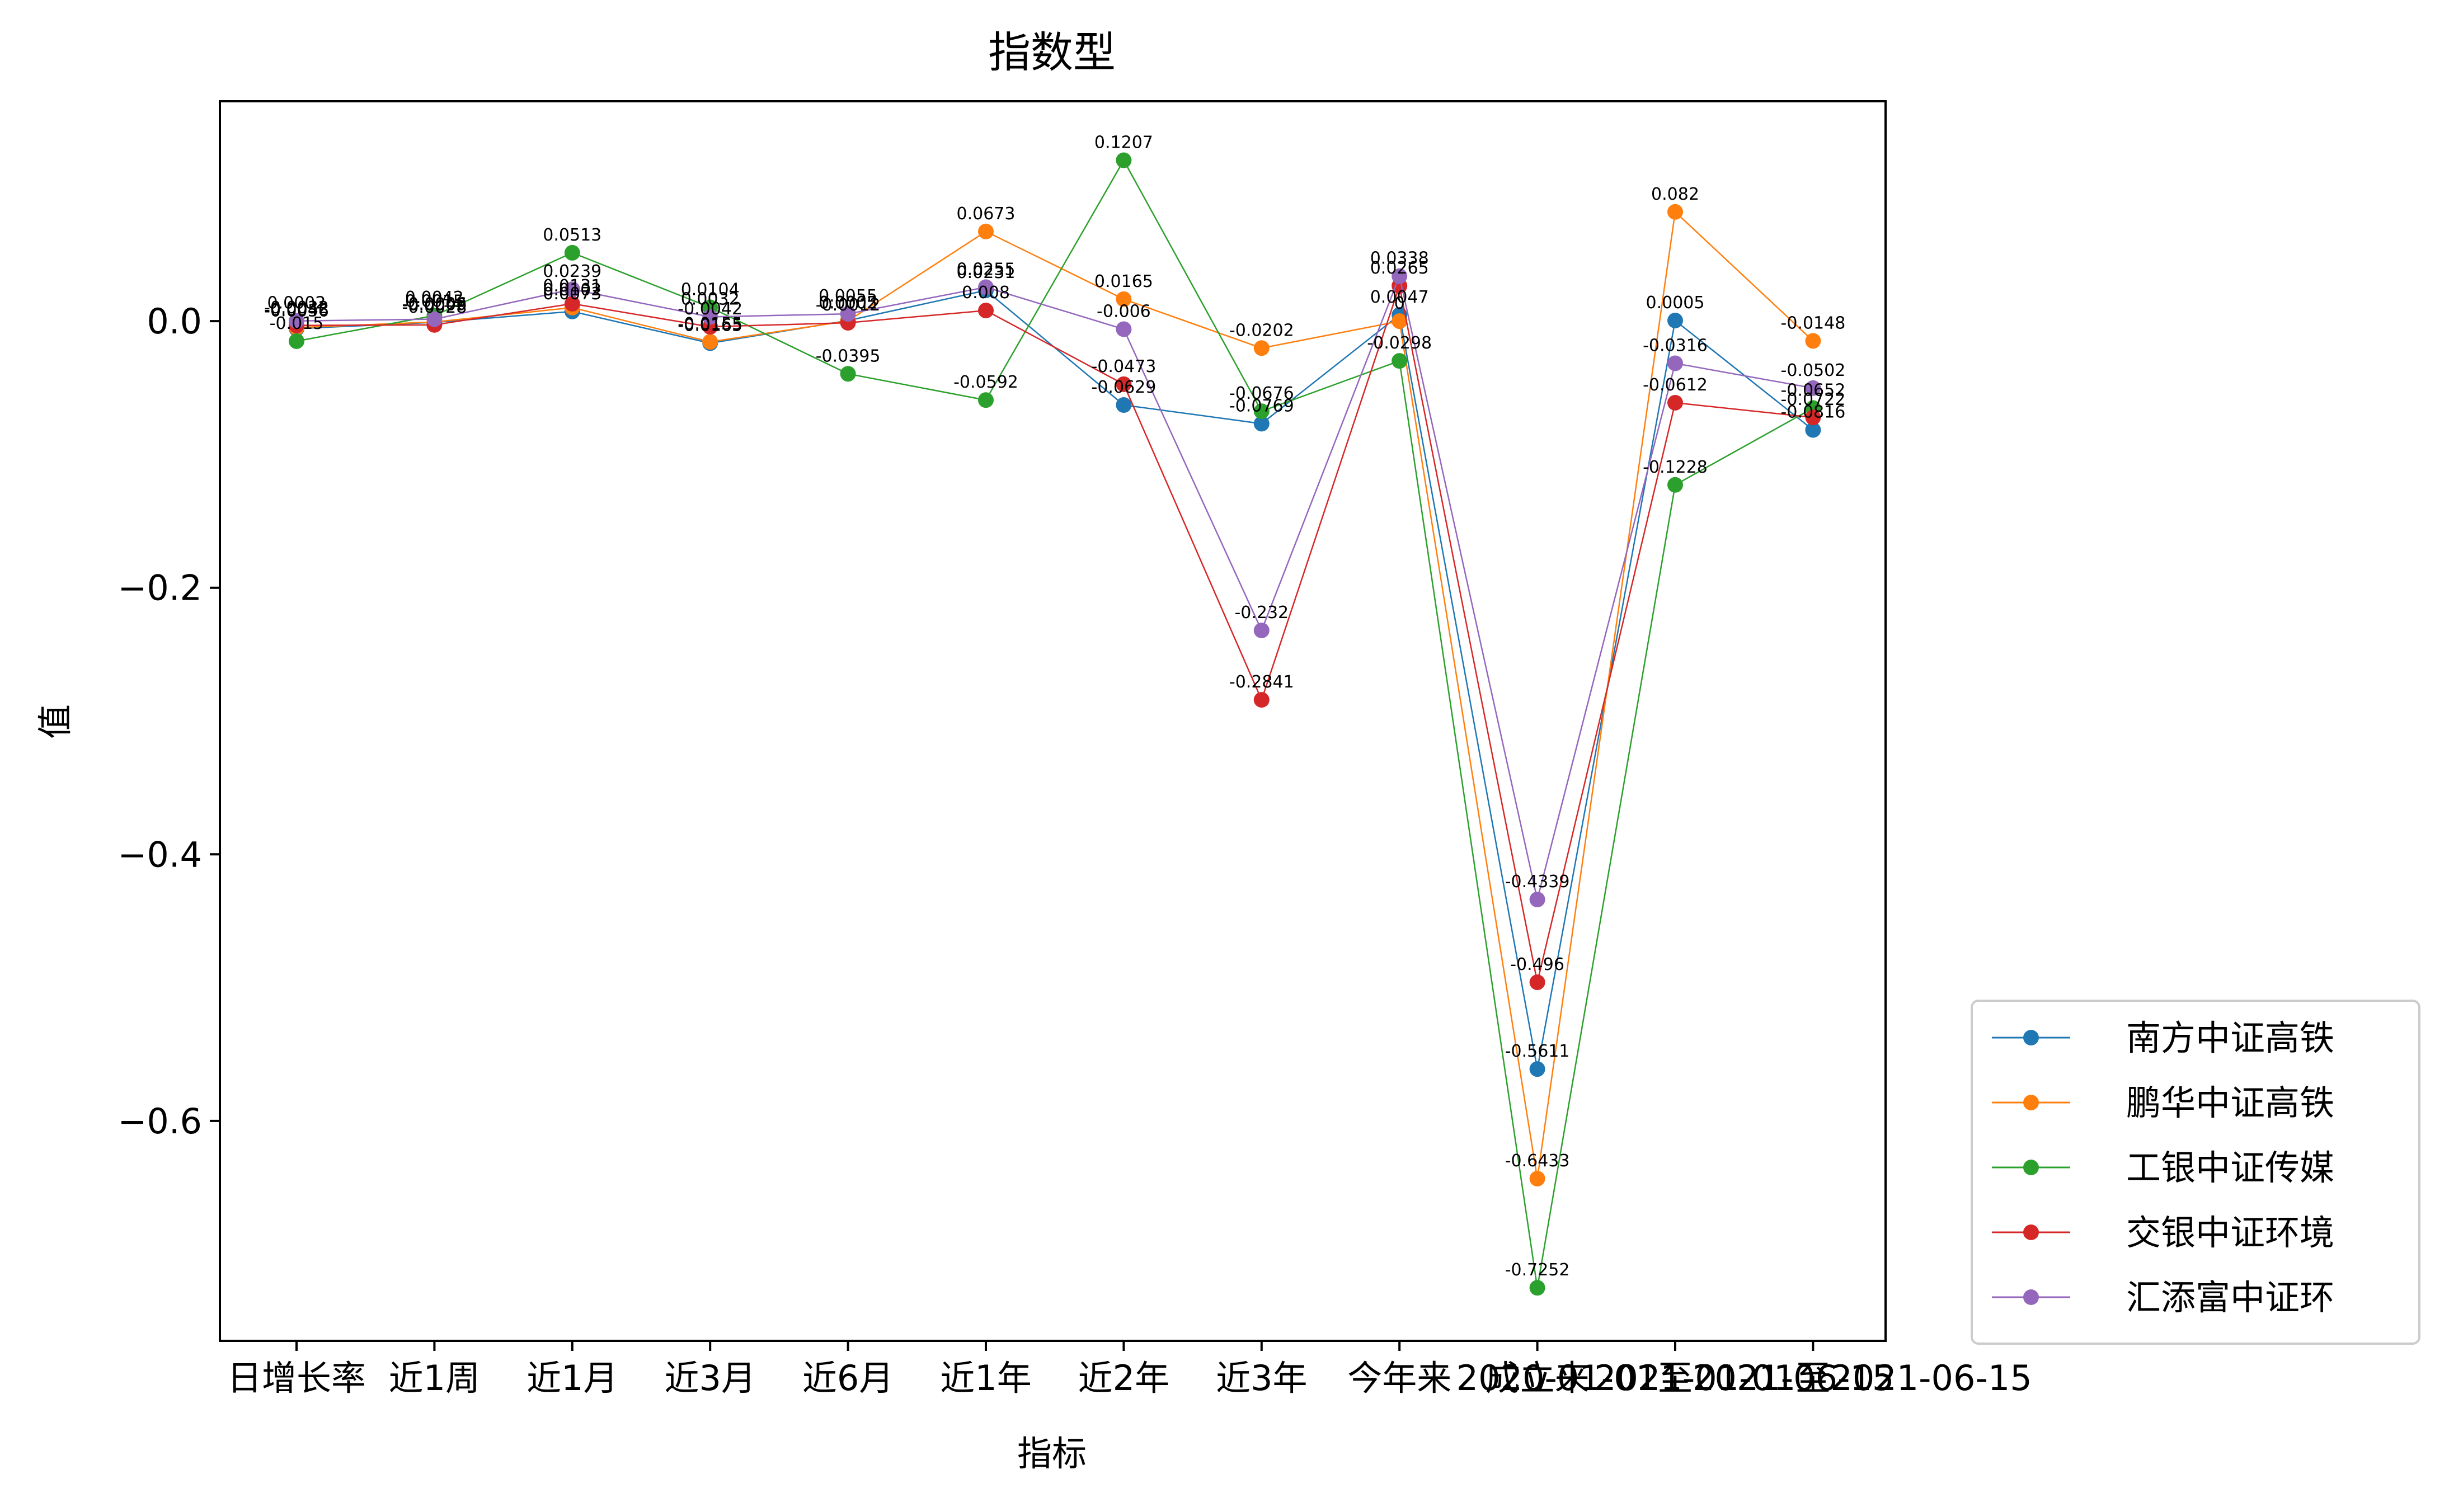  I want to click on data-label: 0.008, so click(986, 293).